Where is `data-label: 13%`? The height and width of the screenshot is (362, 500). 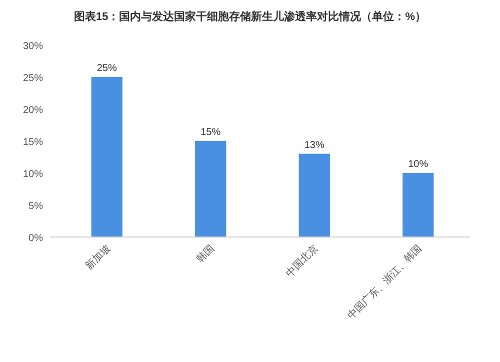
data-label: 13% is located at coordinates (314, 145).